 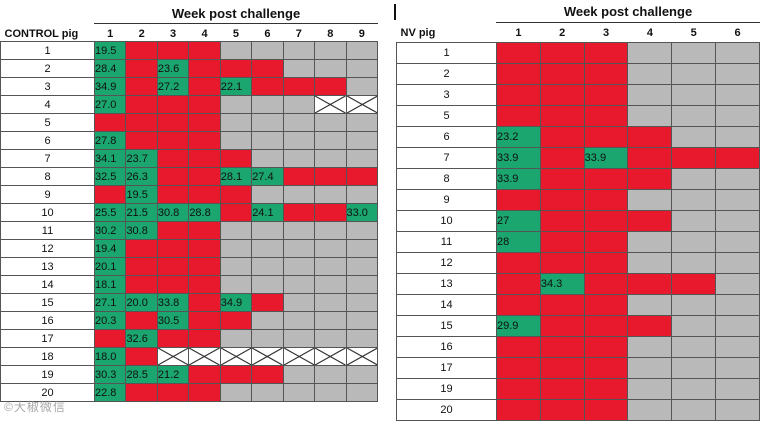 What do you see at coordinates (47, 356) in the screenshot?
I see `control-pig-id: 18` at bounding box center [47, 356].